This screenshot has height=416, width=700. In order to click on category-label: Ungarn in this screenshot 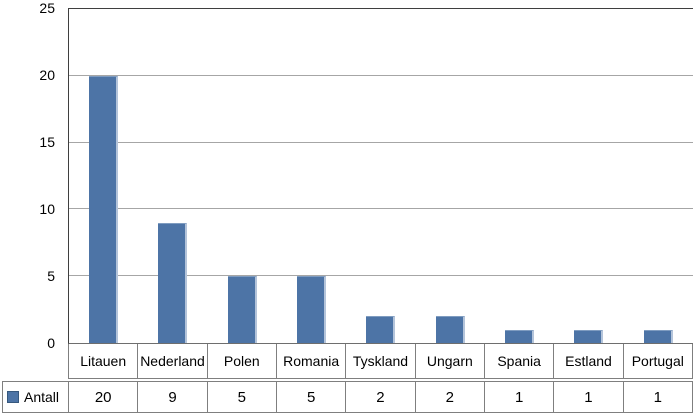, I will do `click(449, 361)`.